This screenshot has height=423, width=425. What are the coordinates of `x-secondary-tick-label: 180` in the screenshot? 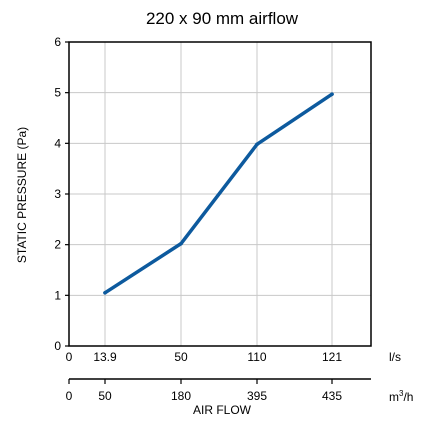 It's located at (181, 396).